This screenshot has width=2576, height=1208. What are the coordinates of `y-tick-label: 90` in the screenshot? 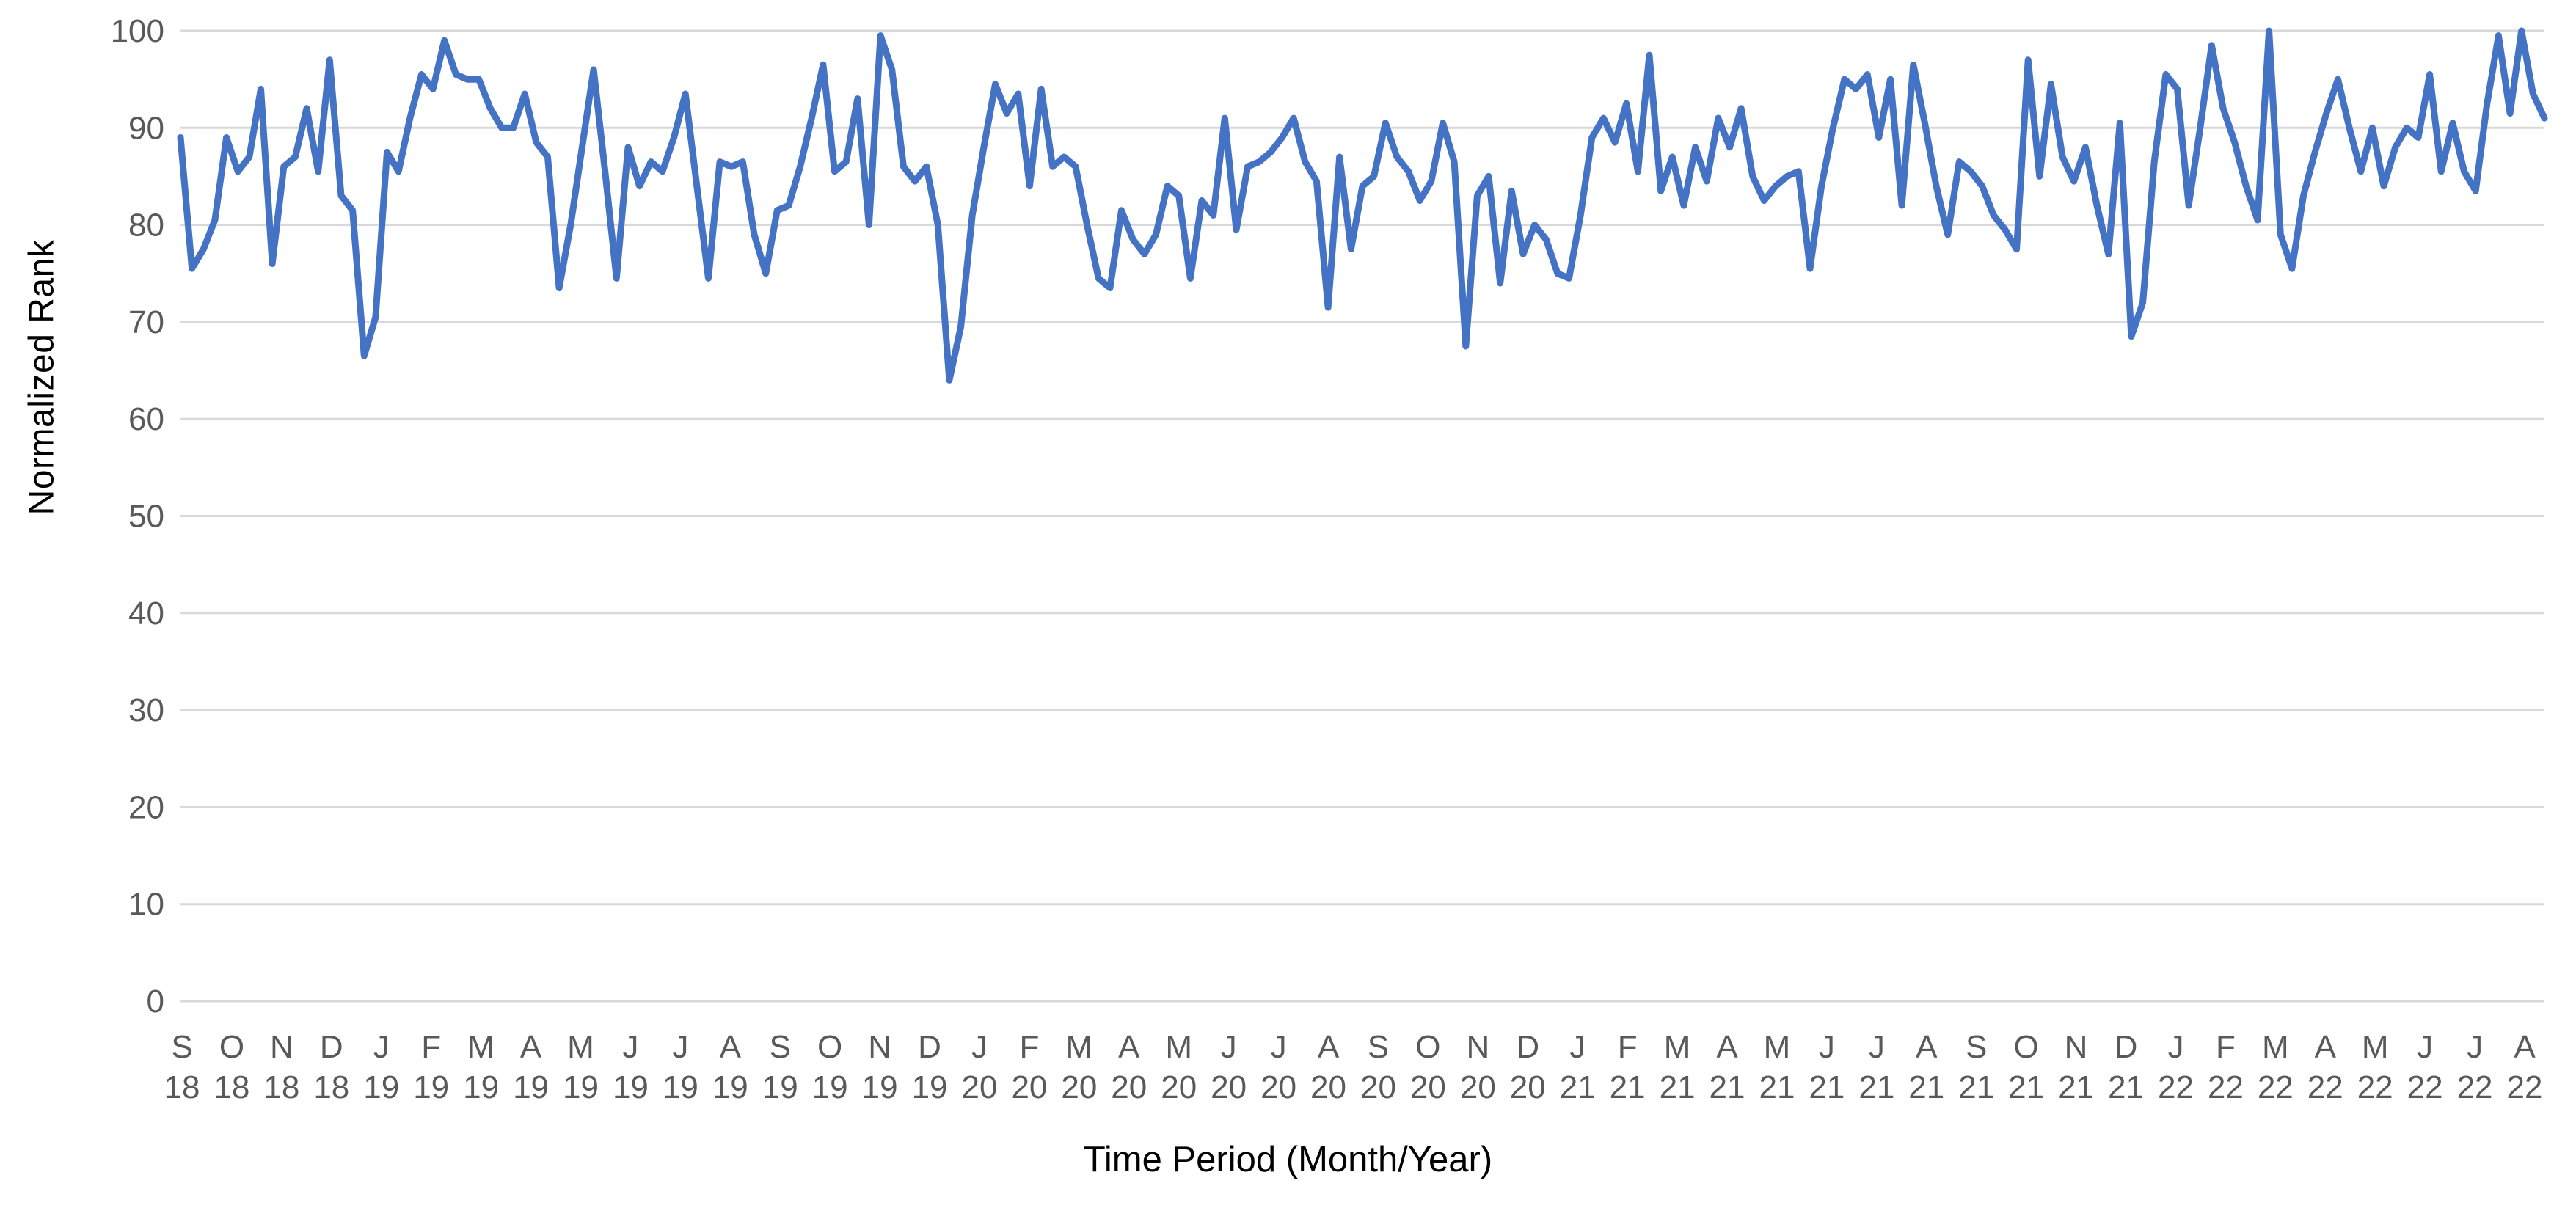 It's located at (146, 128).